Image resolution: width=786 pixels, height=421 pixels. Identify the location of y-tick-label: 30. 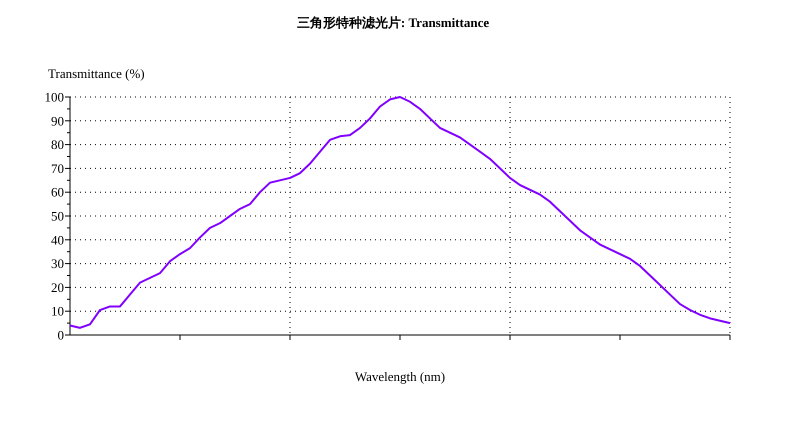
(57, 264).